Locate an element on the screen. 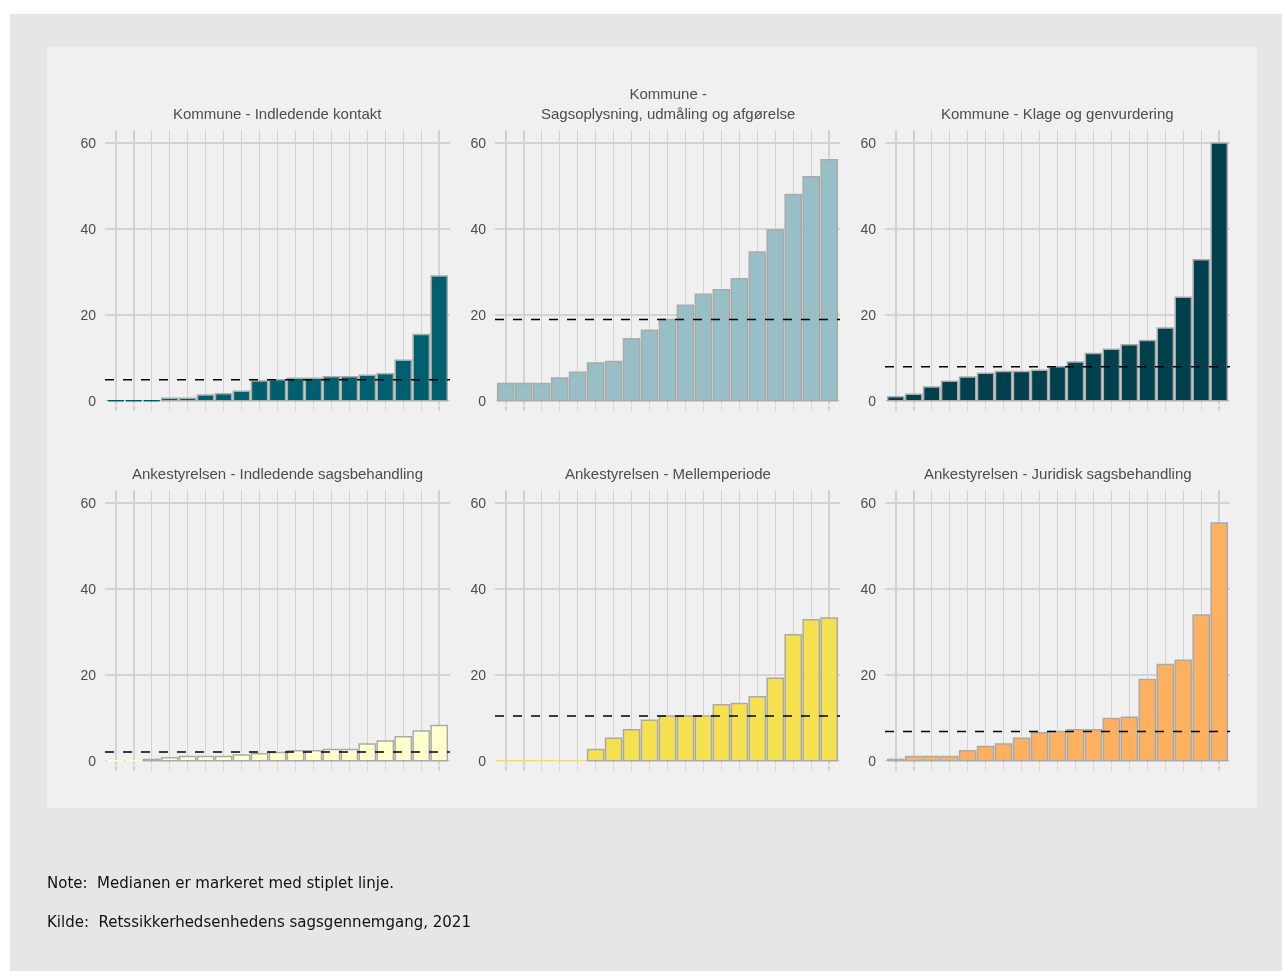 This screenshot has width=1282, height=971. chart-title: Ankestyrelsen - Juridisk sagsbehandling is located at coordinates (1058, 473).